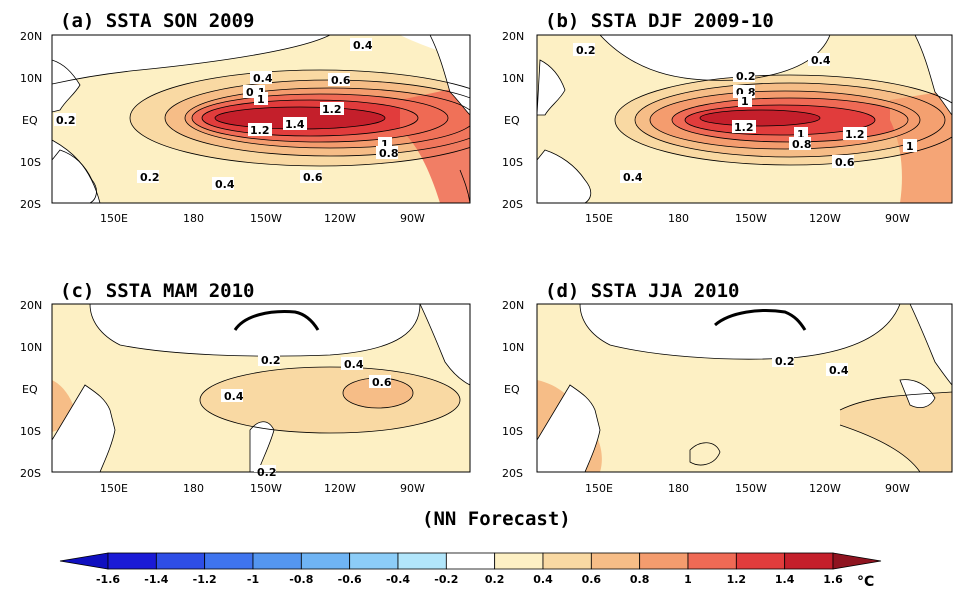 The width and height of the screenshot is (967, 603). What do you see at coordinates (543, 579) in the screenshot?
I see `colorbar-label: 0.4` at bounding box center [543, 579].